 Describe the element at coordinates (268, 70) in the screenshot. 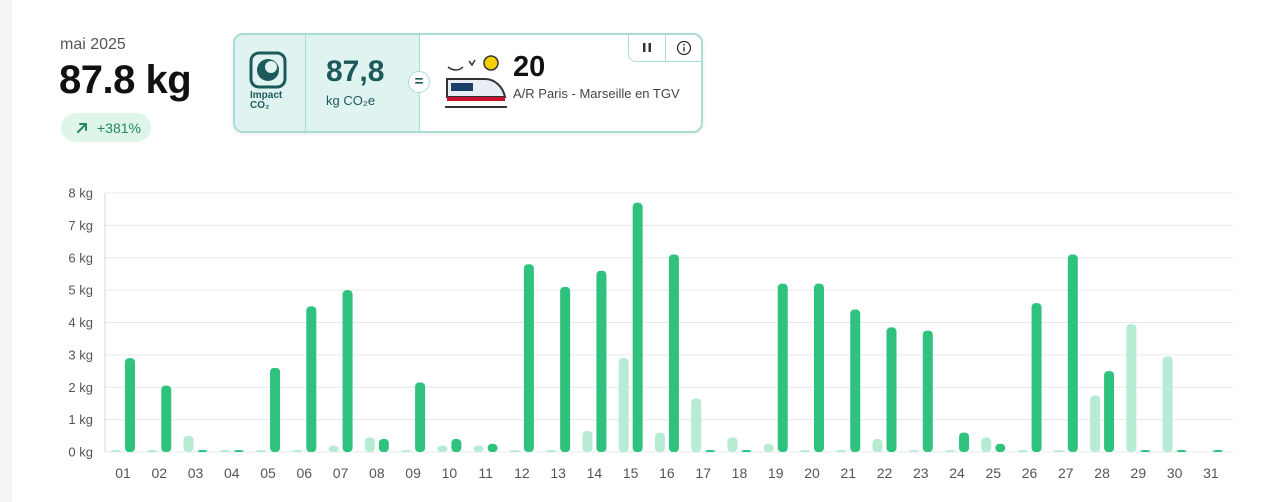

I see `impact-co2-logo-icon` at that location.